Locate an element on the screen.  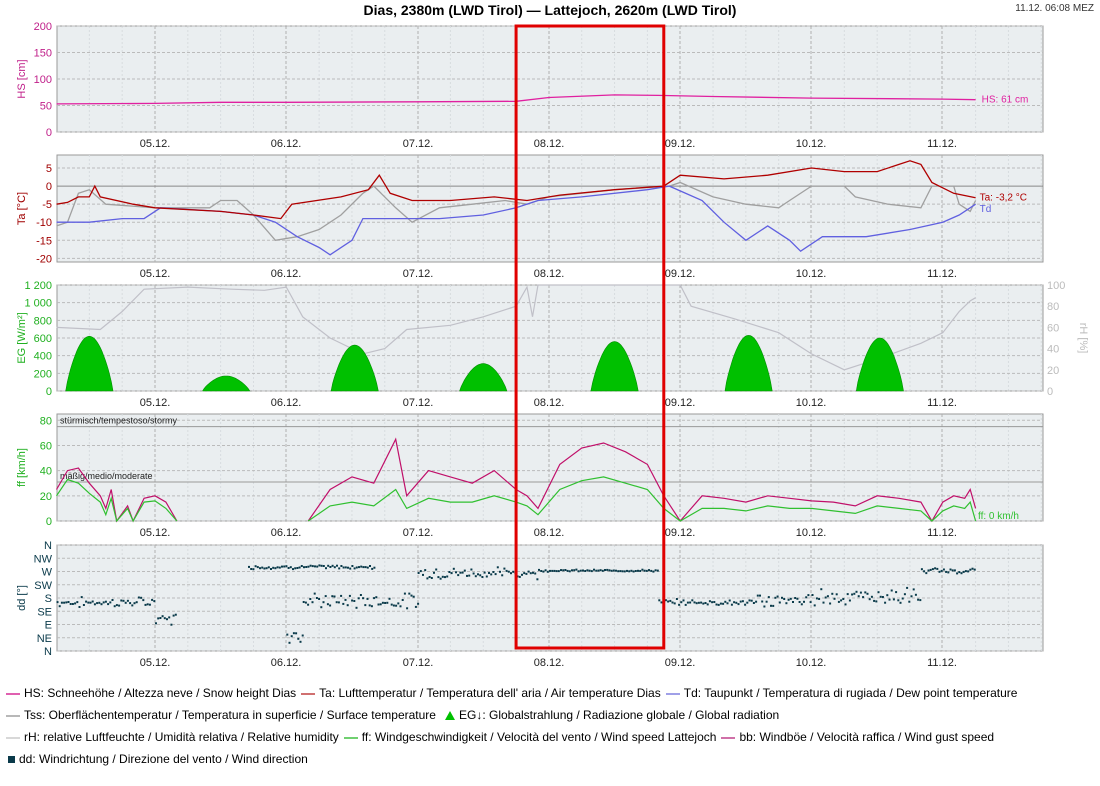
eg-radiation-area is located at coordinates (89, 363).